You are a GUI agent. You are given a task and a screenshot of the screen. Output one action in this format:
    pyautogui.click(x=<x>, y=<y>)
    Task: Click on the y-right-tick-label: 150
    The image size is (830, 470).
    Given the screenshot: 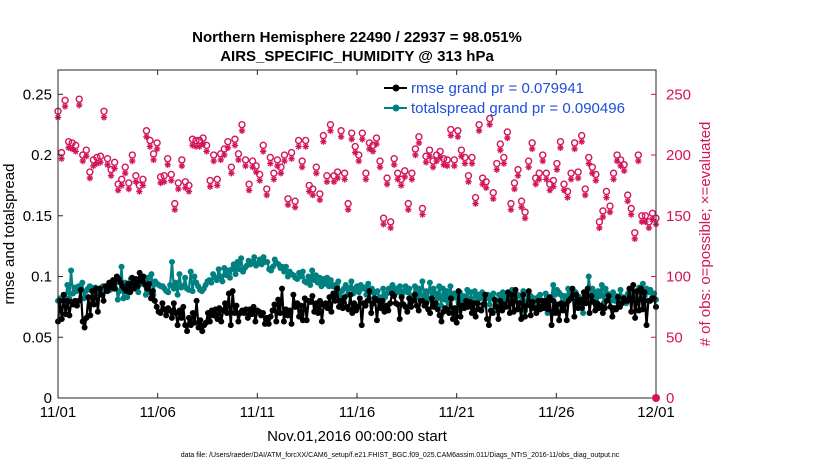 What is the action you would take?
    pyautogui.click(x=678, y=216)
    